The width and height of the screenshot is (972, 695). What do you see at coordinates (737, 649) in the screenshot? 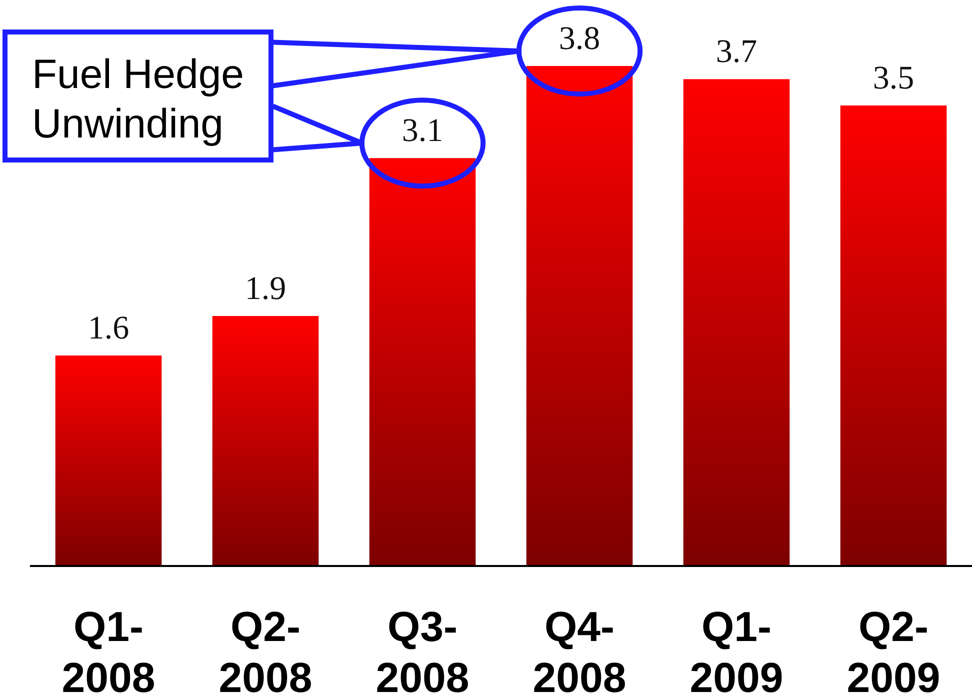
I see `x-tick-label: Q1-2009` at bounding box center [737, 649].